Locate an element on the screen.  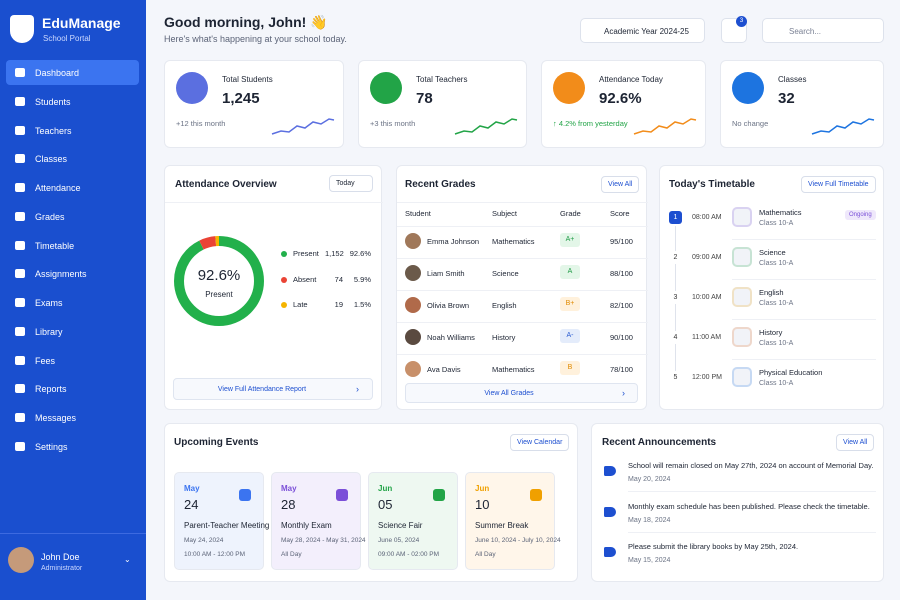
nav-label: Grades is located at coordinates (50, 216).